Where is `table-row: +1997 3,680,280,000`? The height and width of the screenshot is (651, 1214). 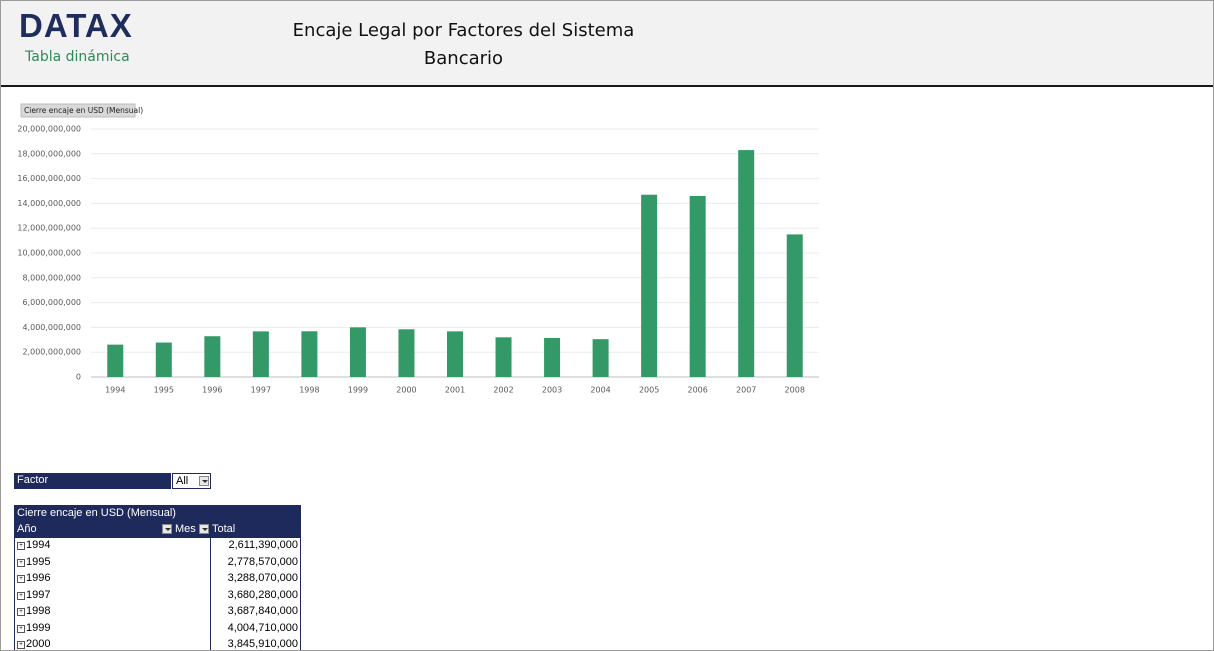
table-row: +1997 3,680,280,000 is located at coordinates (157, 596).